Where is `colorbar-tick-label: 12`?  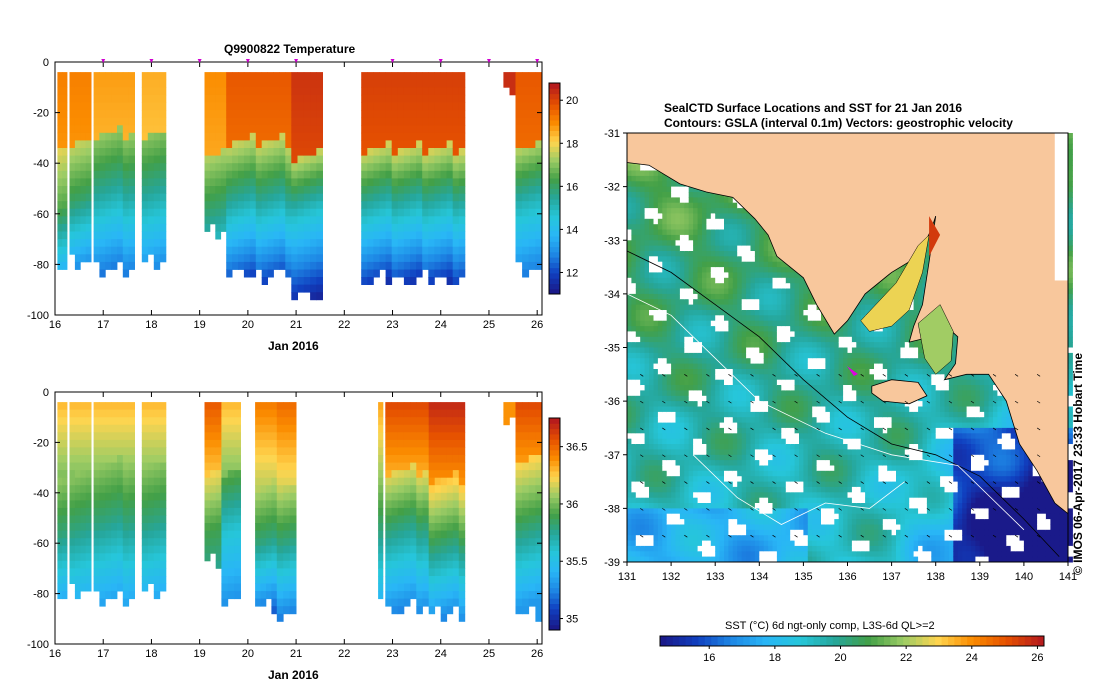
colorbar-tick-label: 12 is located at coordinates (572, 273).